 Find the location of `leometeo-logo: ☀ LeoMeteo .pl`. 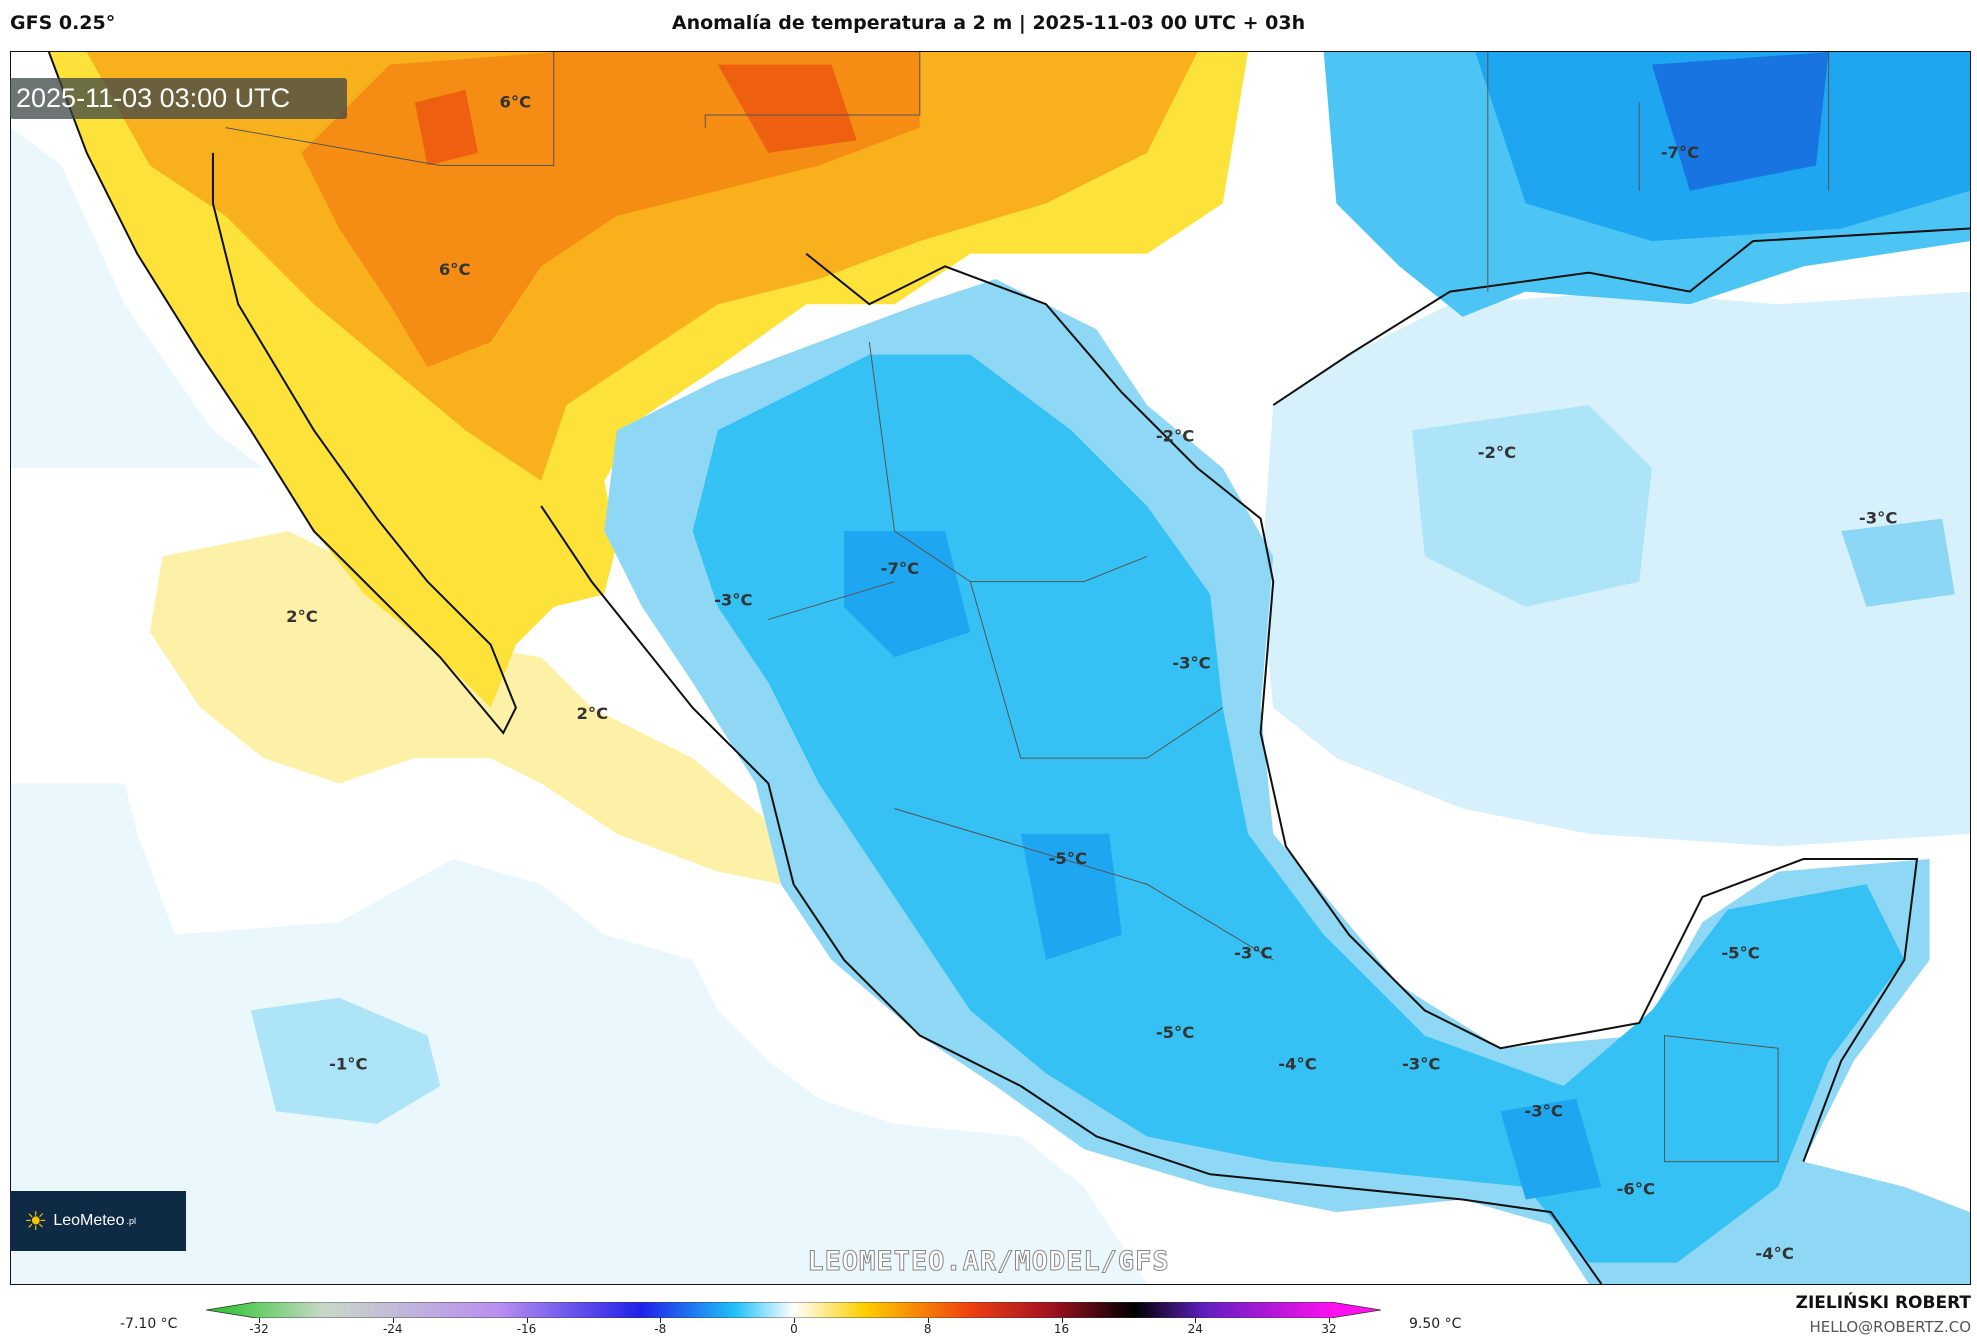

leometeo-logo: ☀ LeoMeteo .pl is located at coordinates (98, 1221).